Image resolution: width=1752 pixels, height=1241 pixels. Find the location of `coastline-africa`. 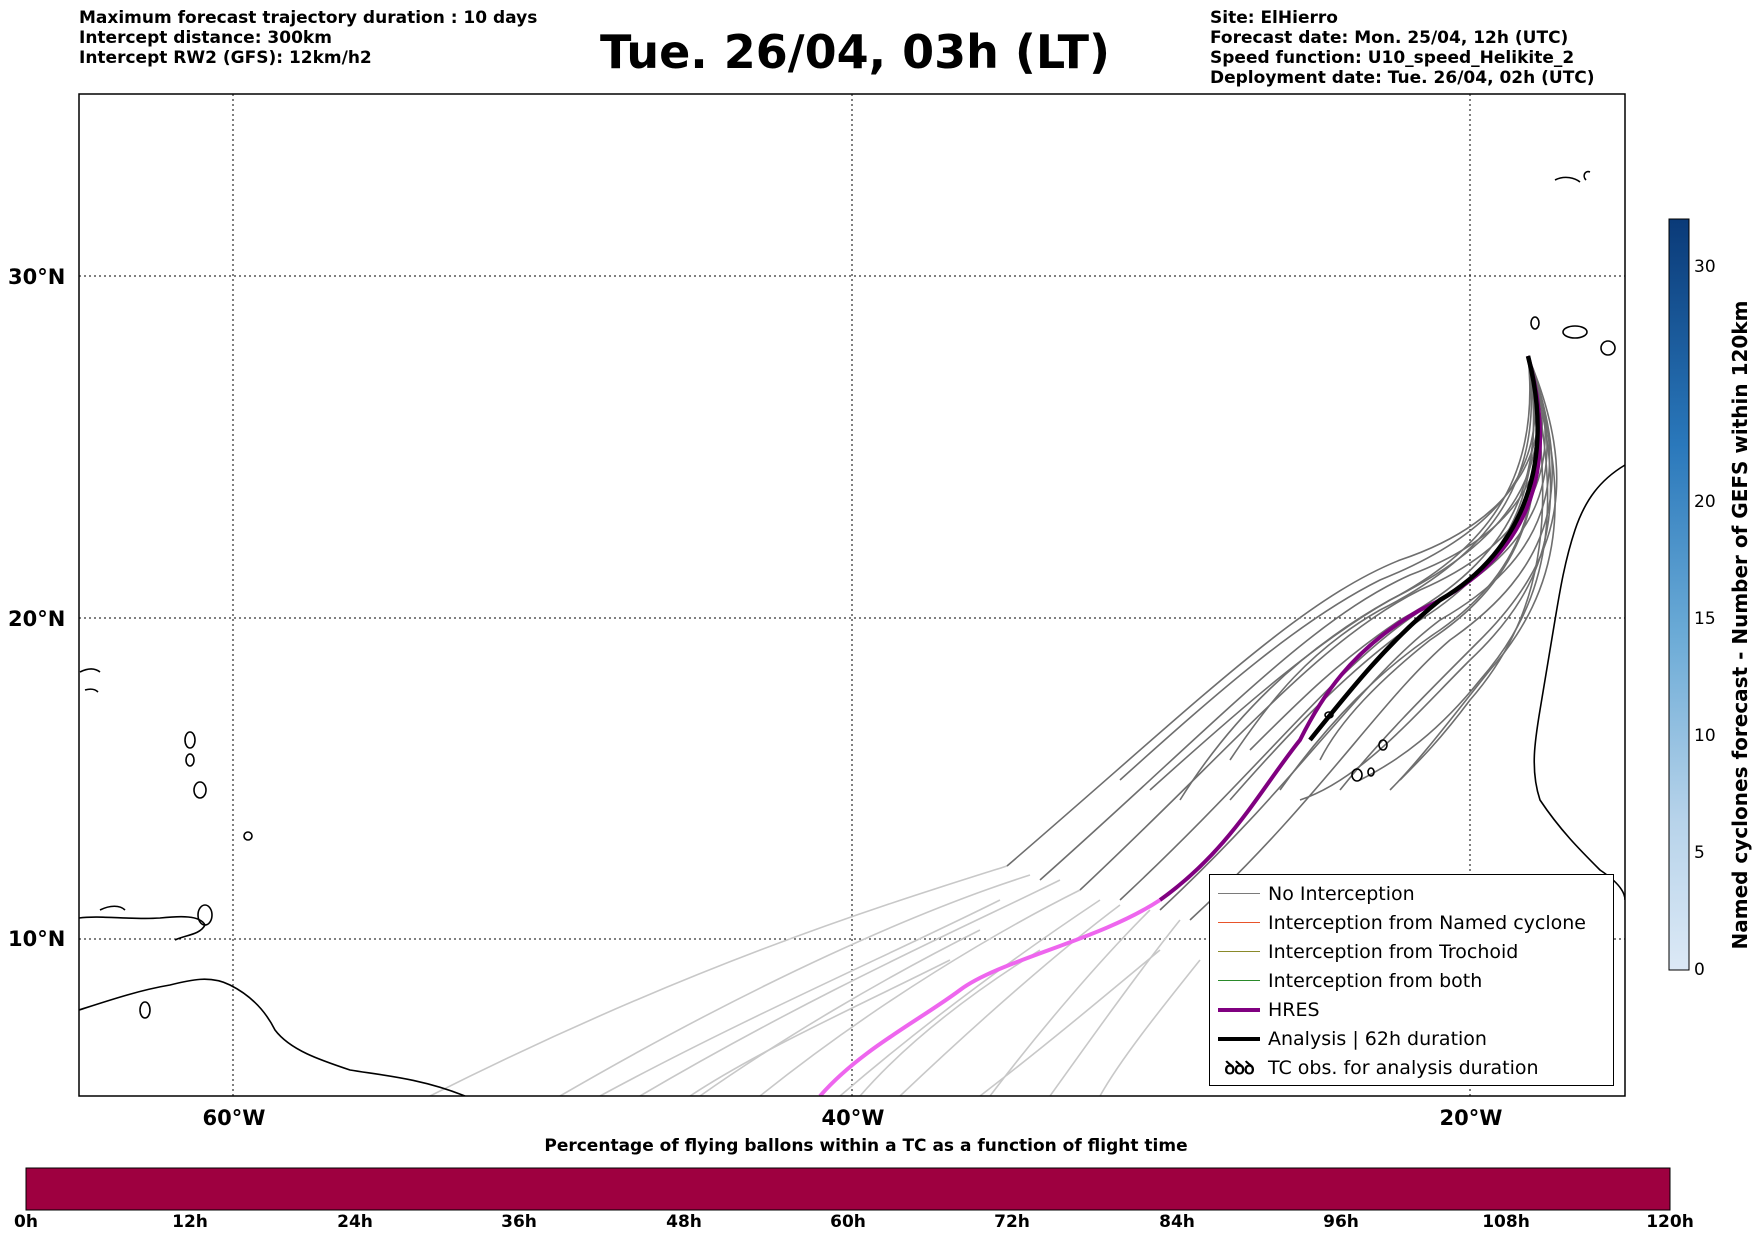

coastline-africa is located at coordinates (1579, 682).